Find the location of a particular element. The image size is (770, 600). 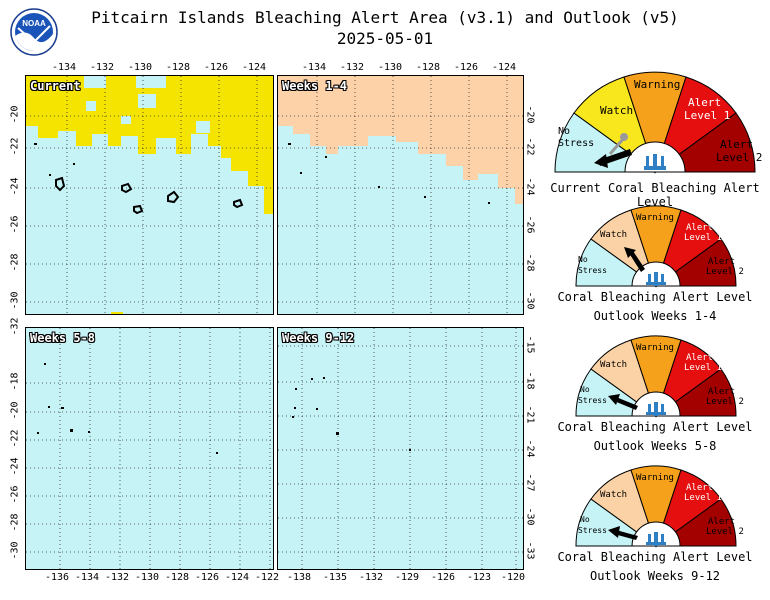

x-tick-label: -135 is located at coordinates (335, 577).